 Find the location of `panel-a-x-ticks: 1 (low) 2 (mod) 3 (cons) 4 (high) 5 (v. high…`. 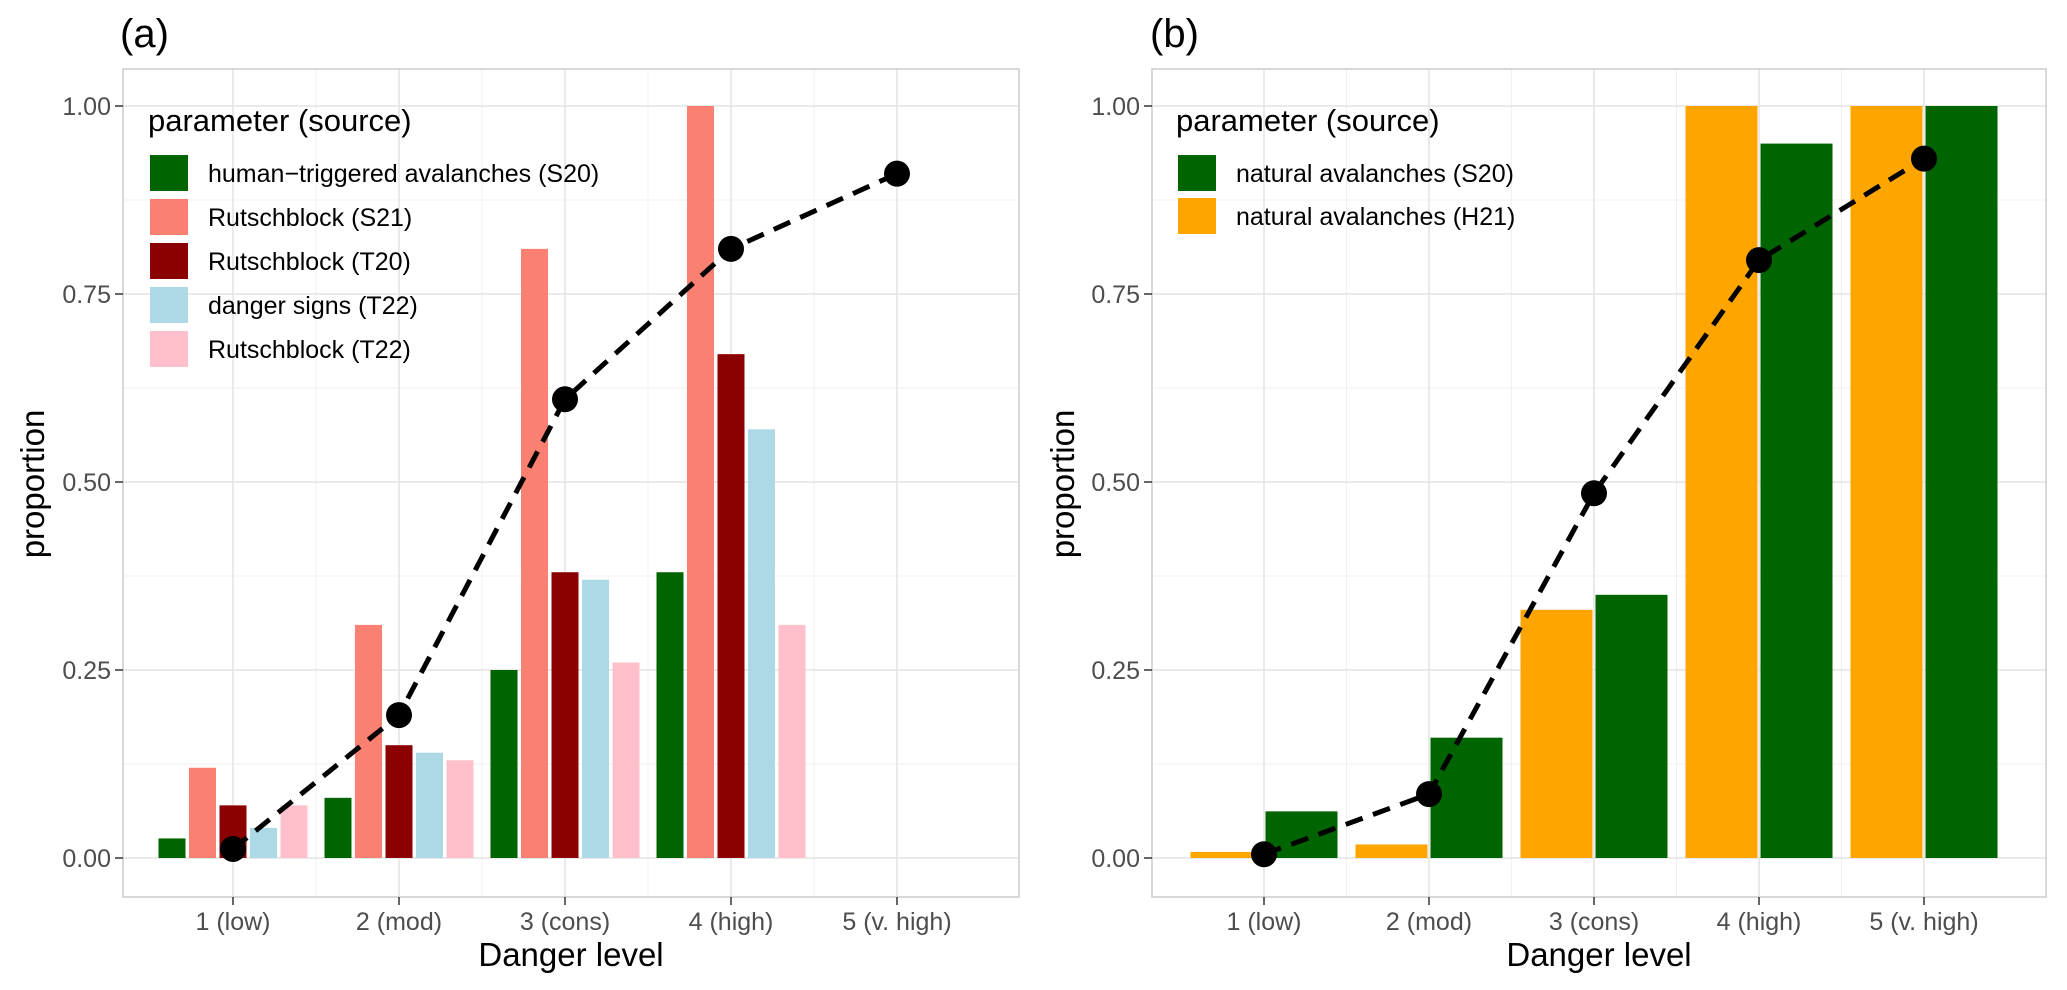

panel-a-x-ticks: 1 (low) 2 (mod) 3 (cons) 4 (high) 5 (v. high… is located at coordinates (573, 916).